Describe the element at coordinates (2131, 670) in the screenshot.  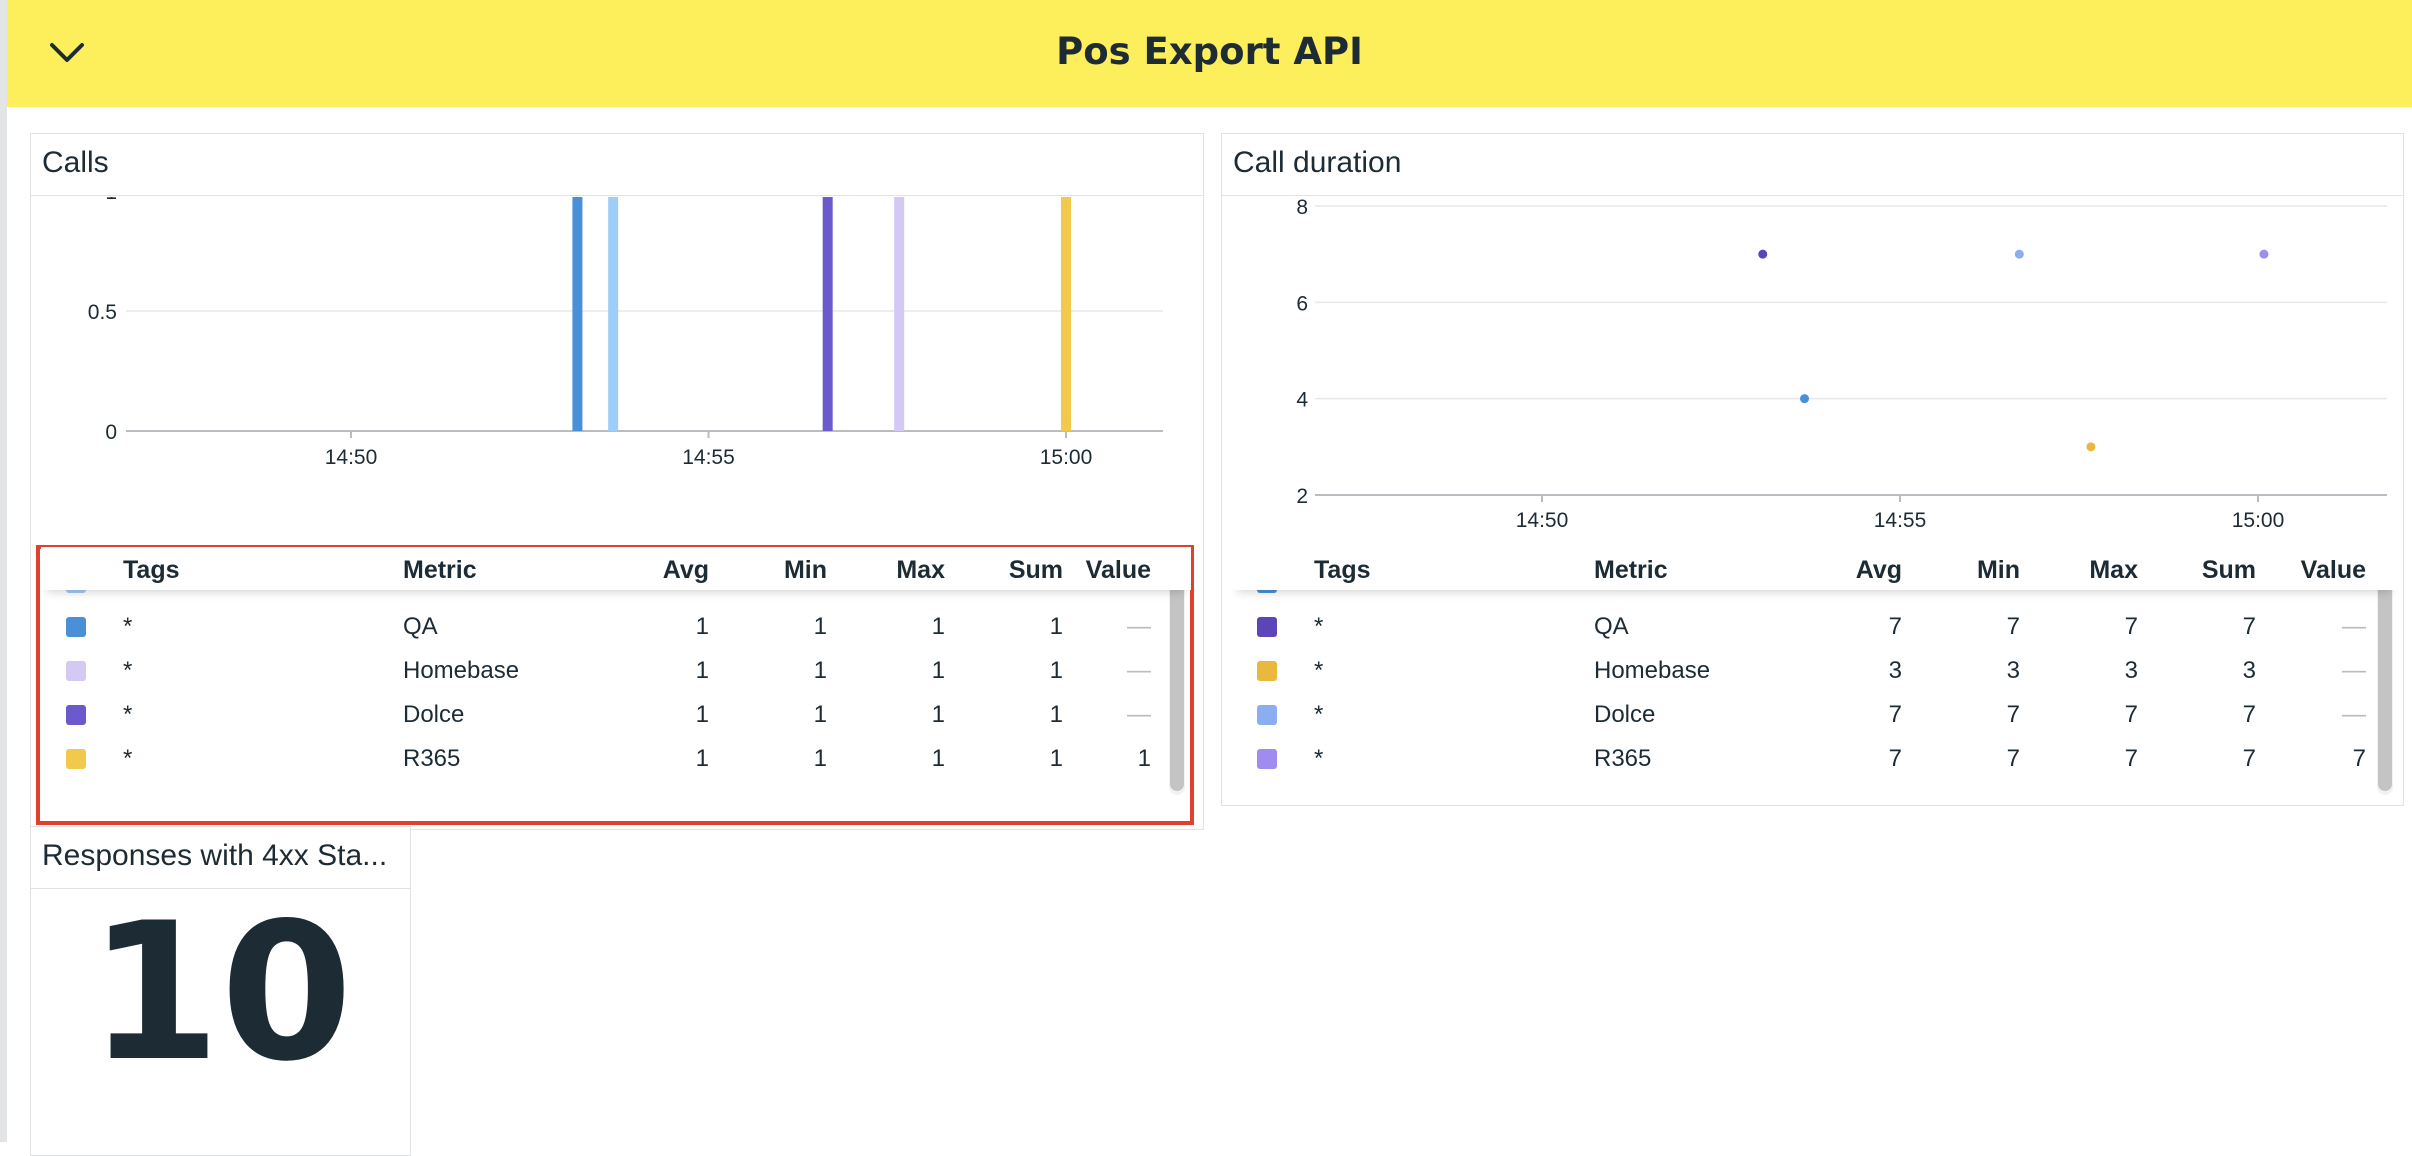
I see `cell-max: 3` at that location.